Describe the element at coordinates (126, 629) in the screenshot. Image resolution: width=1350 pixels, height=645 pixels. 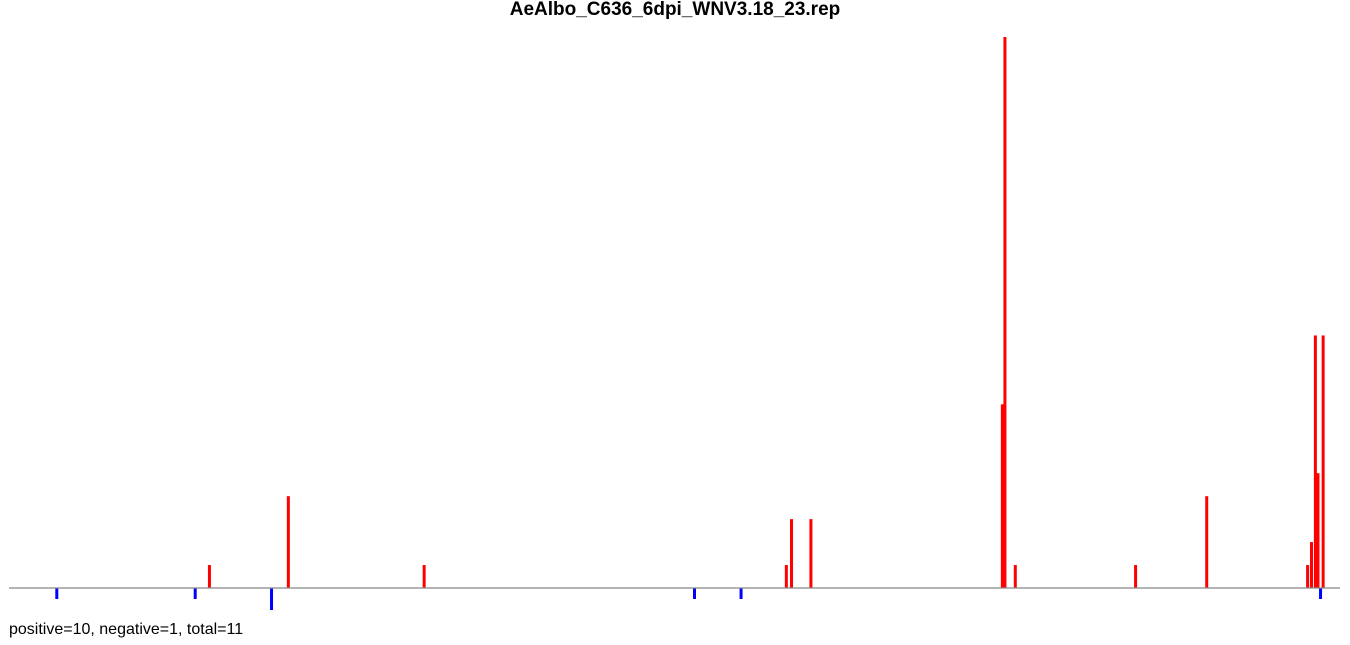
I see `summary-label: positive=10, negative=1, total=11` at that location.